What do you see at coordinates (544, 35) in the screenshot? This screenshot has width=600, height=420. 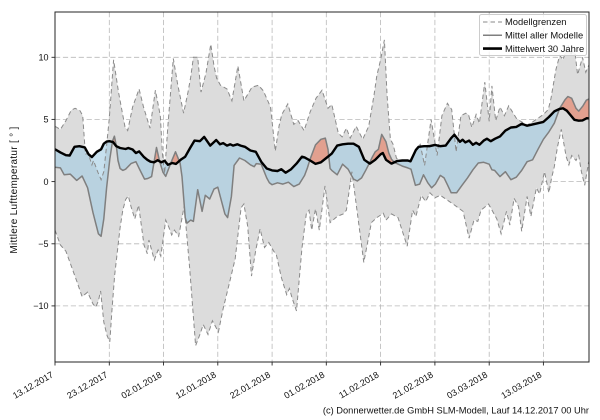 I see `svg-text: Mittel aller Modelle` at bounding box center [544, 35].